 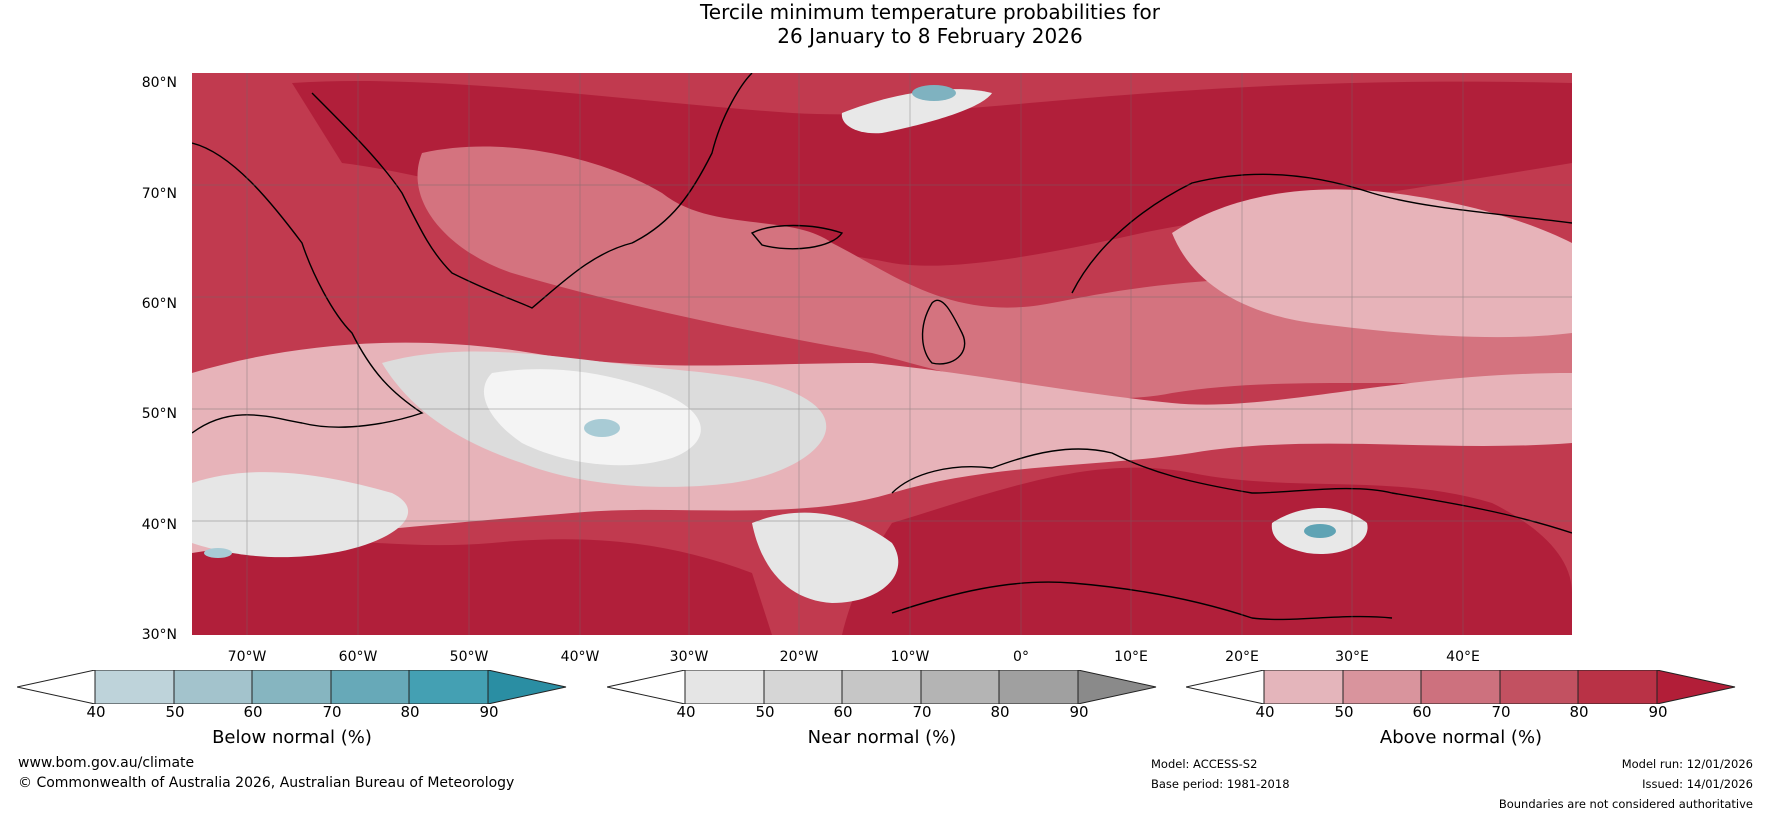 I want to click on coastline-scandinavia, so click(x=1321, y=233).